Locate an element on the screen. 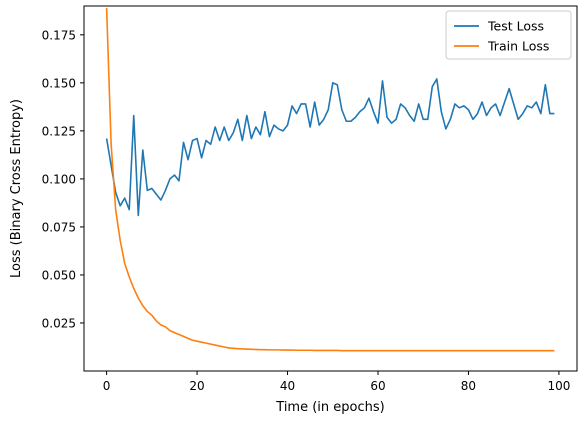 This screenshot has height=422, width=583. y-tick-label: 0.100 is located at coordinates (59, 179).